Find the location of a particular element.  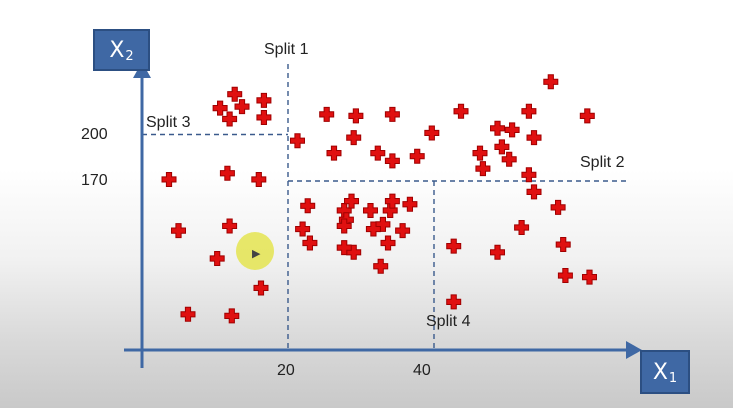

split-4-label: Split 4 is located at coordinates (448, 321).